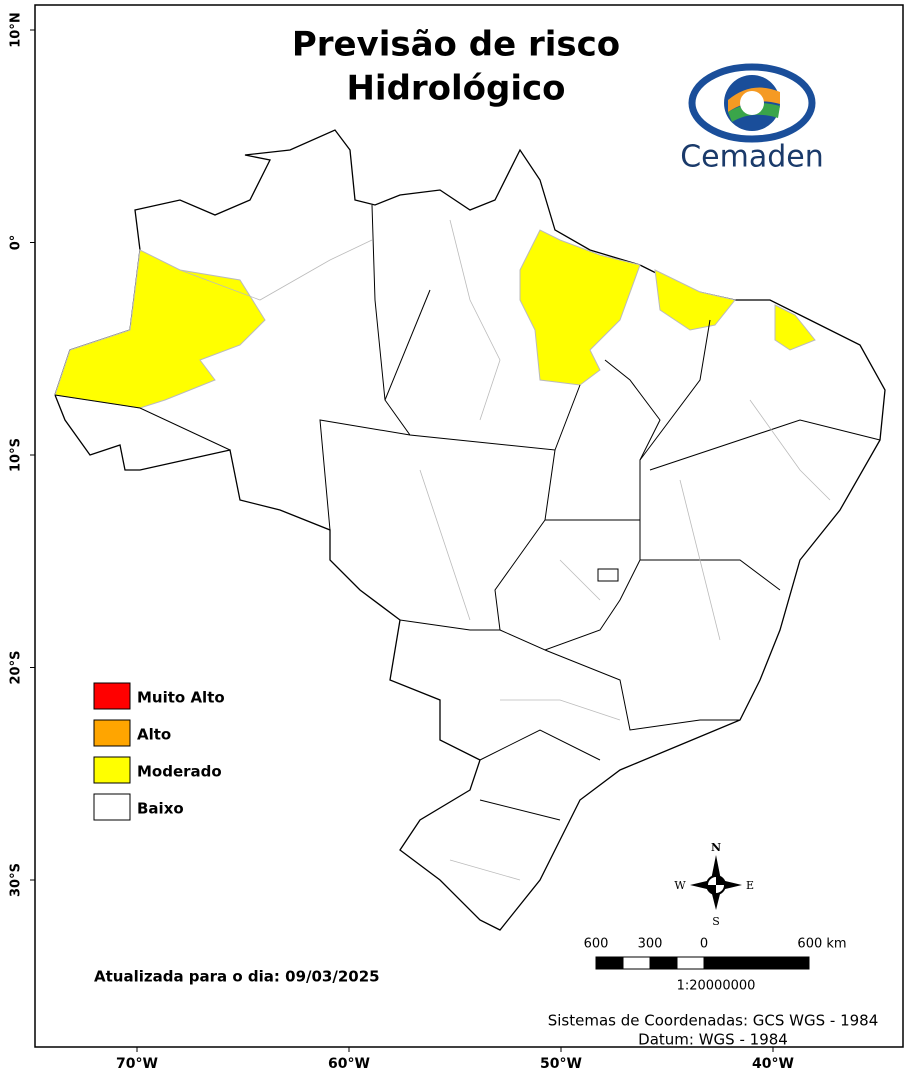  Describe the element at coordinates (154, 735) in the screenshot. I see `legend-label: Alto` at that location.